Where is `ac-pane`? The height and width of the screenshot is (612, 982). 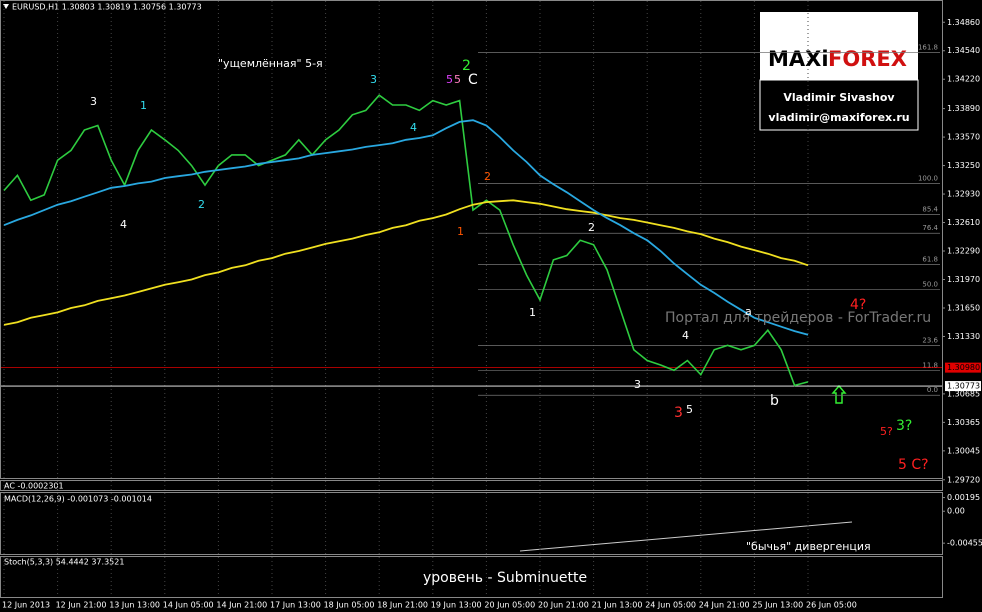 ac-pane is located at coordinates (471, 485).